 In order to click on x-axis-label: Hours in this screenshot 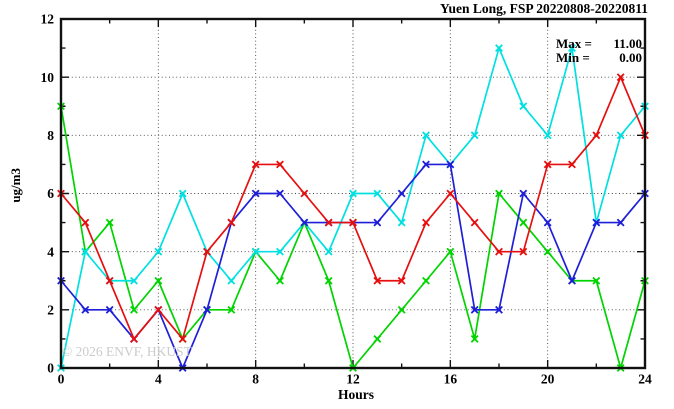, I will do `click(355, 394)`.